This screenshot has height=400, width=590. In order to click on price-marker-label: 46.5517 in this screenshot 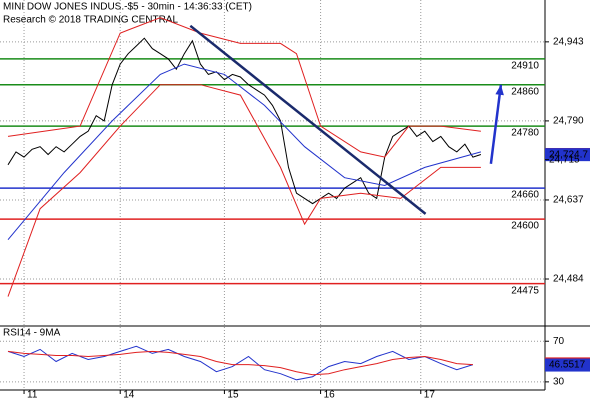, I will do `click(567, 365)`.